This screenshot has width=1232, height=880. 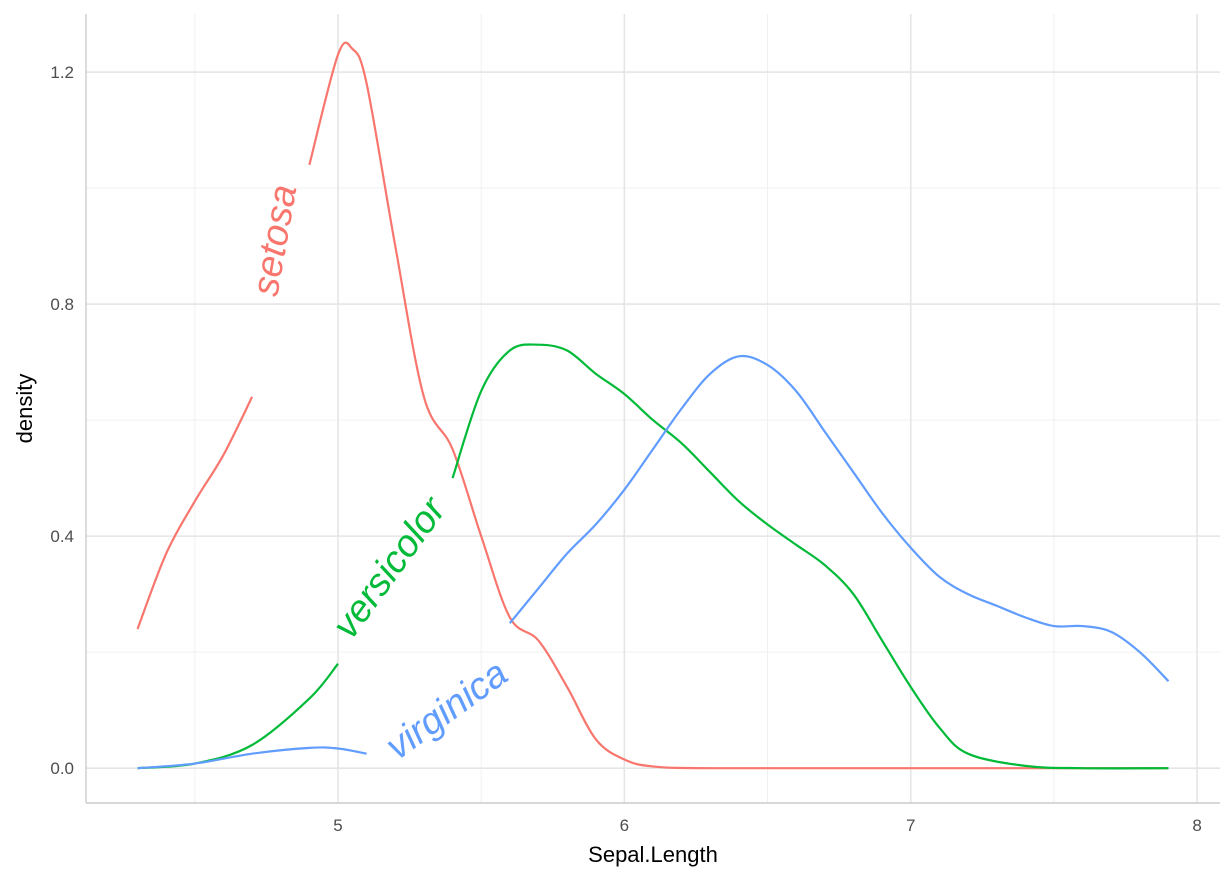 What do you see at coordinates (24, 409) in the screenshot?
I see `y-axis-title: density` at bounding box center [24, 409].